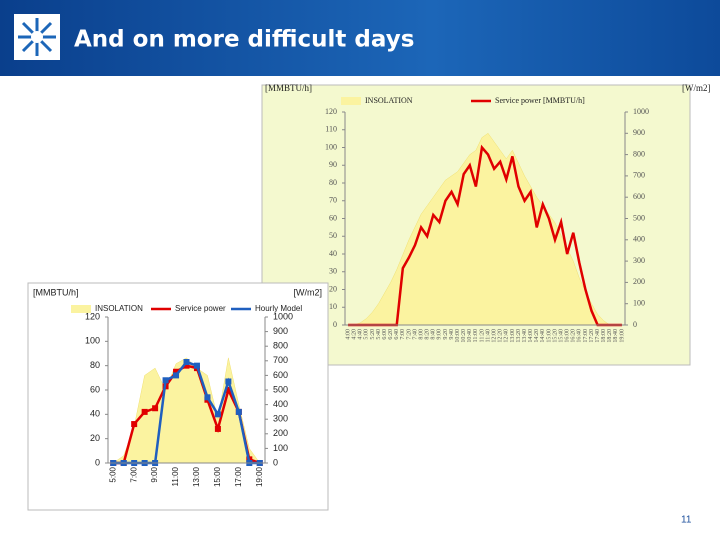  Describe the element at coordinates (119, 308) in the screenshot. I see `legend-label: INSOLATION` at that location.